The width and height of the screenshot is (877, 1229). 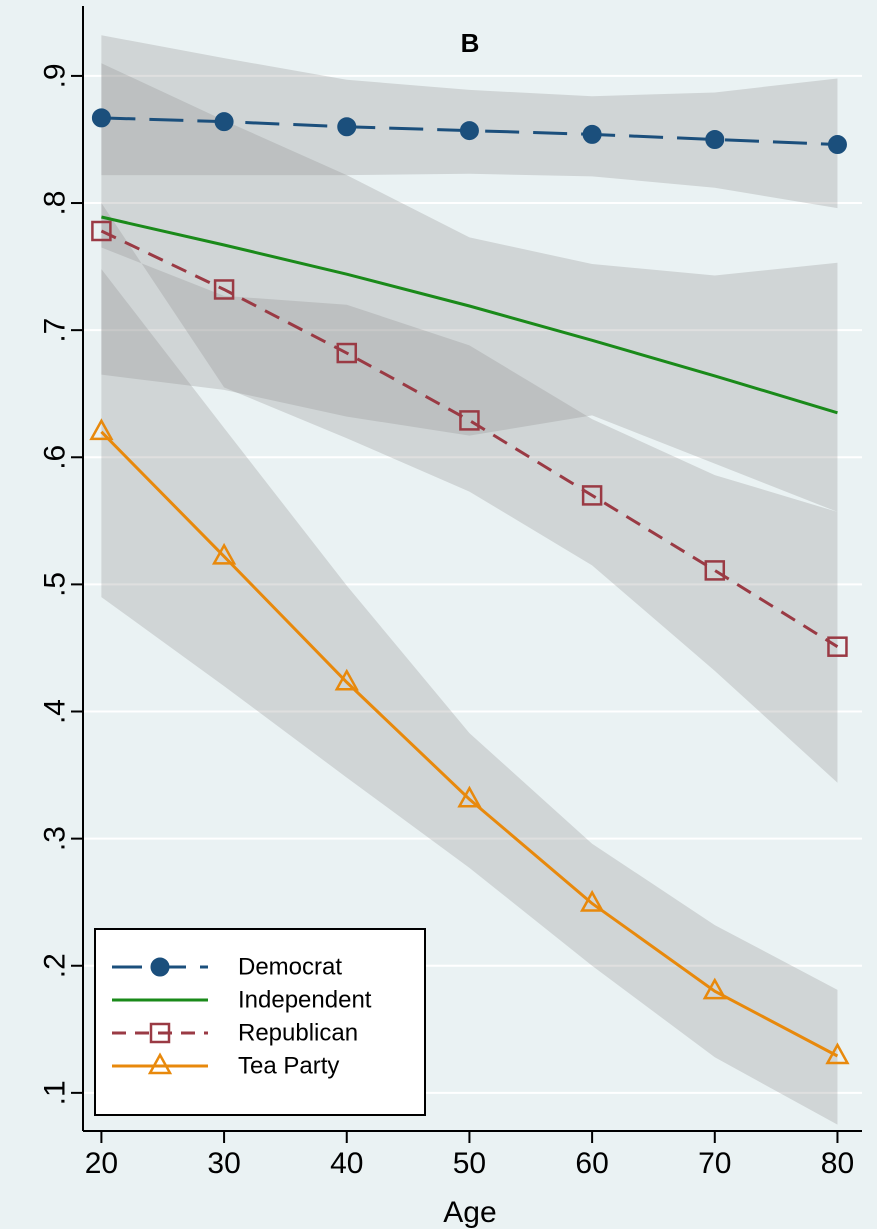 I want to click on x-tick-label: 40, so click(x=346, y=1163).